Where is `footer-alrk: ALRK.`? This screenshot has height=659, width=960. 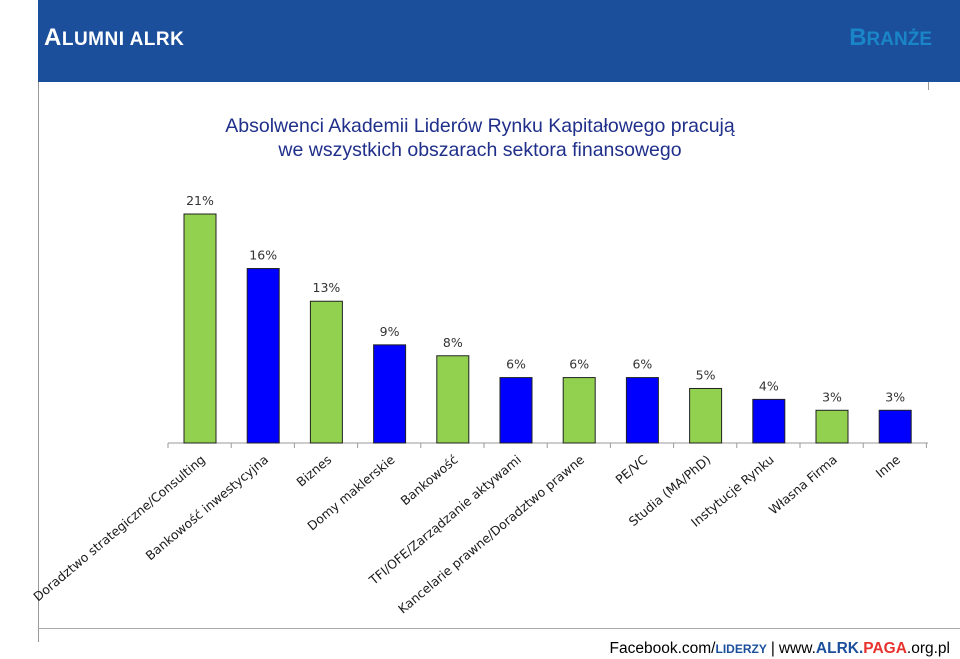 footer-alrk: ALRK. is located at coordinates (839, 648).